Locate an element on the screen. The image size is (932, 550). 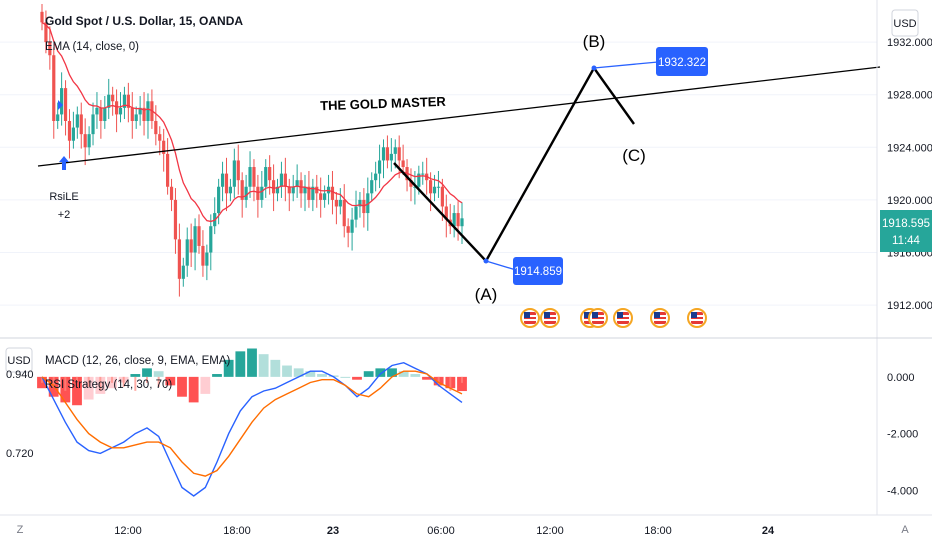
signal-line is located at coordinates (252, 423).